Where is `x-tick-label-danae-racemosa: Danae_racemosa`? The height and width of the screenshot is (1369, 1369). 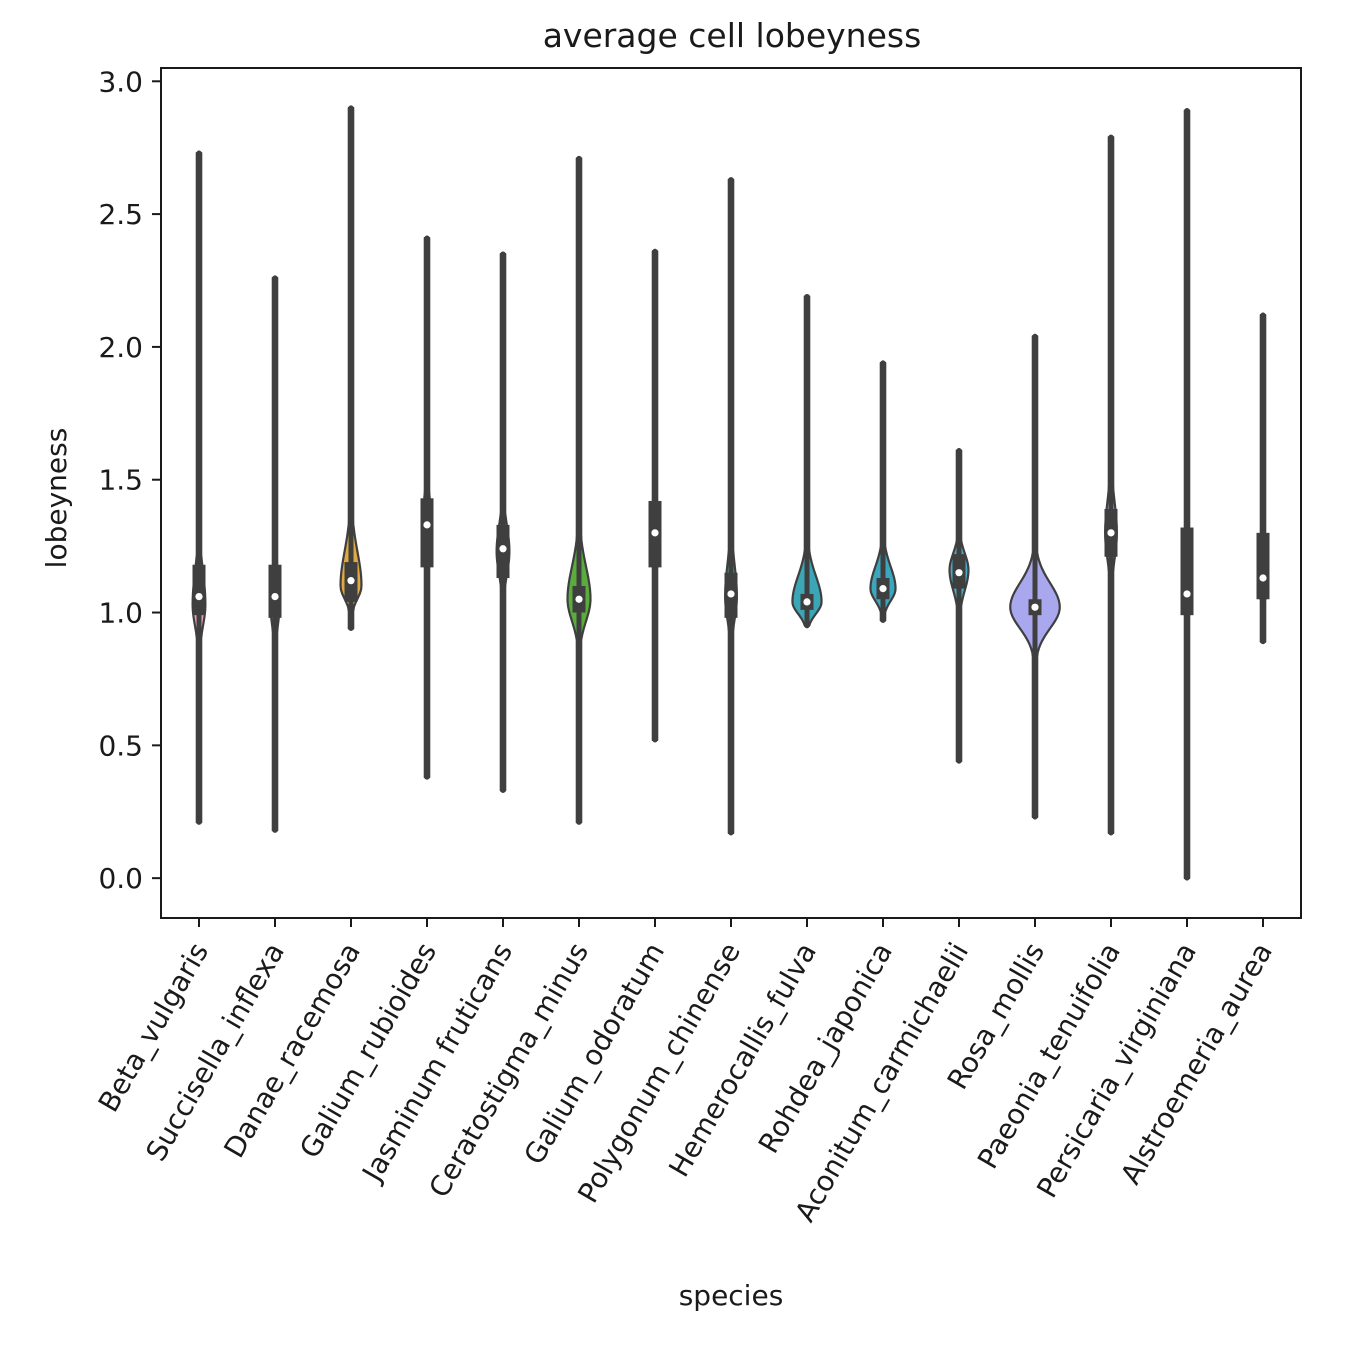 x-tick-label-danae-racemosa: Danae_racemosa is located at coordinates (292, 1050).